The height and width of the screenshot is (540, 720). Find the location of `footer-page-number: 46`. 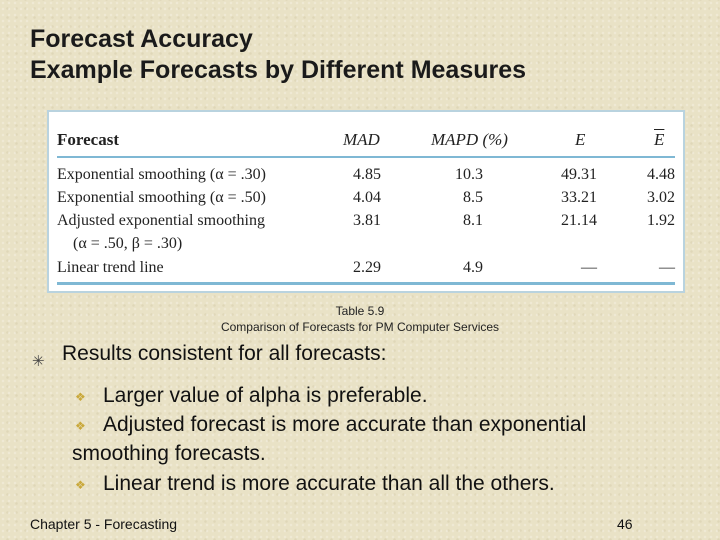

footer-page-number: 46 is located at coordinates (625, 524).